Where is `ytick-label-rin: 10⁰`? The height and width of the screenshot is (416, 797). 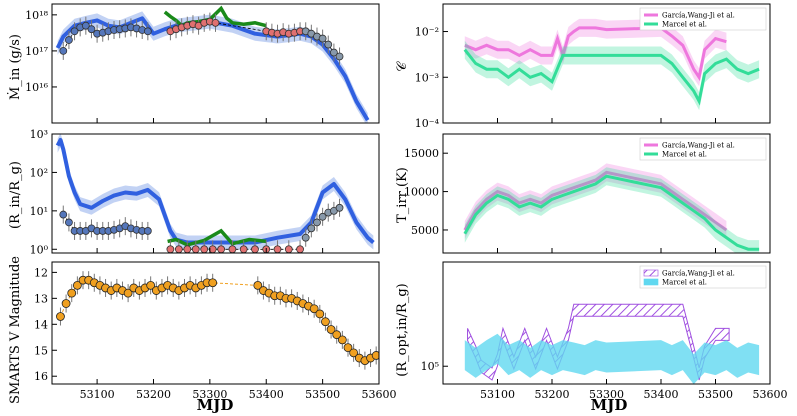
ytick-label-rin: 10⁰ is located at coordinates (39, 249).